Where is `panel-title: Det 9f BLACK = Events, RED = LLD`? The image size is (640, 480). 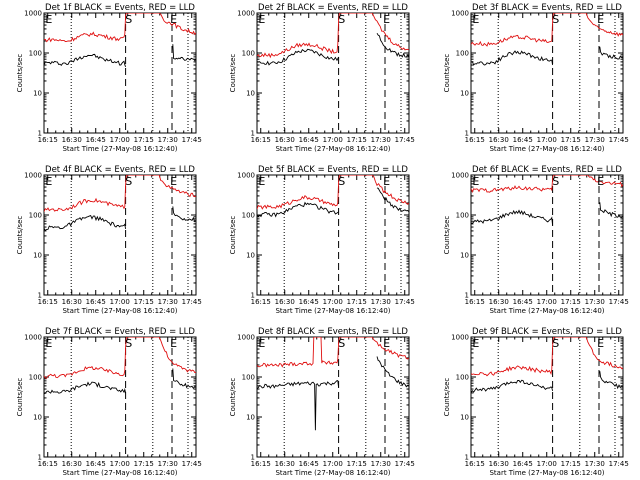
panel-title: Det 9f BLACK = Events, RED = LLD is located at coordinates (547, 332).